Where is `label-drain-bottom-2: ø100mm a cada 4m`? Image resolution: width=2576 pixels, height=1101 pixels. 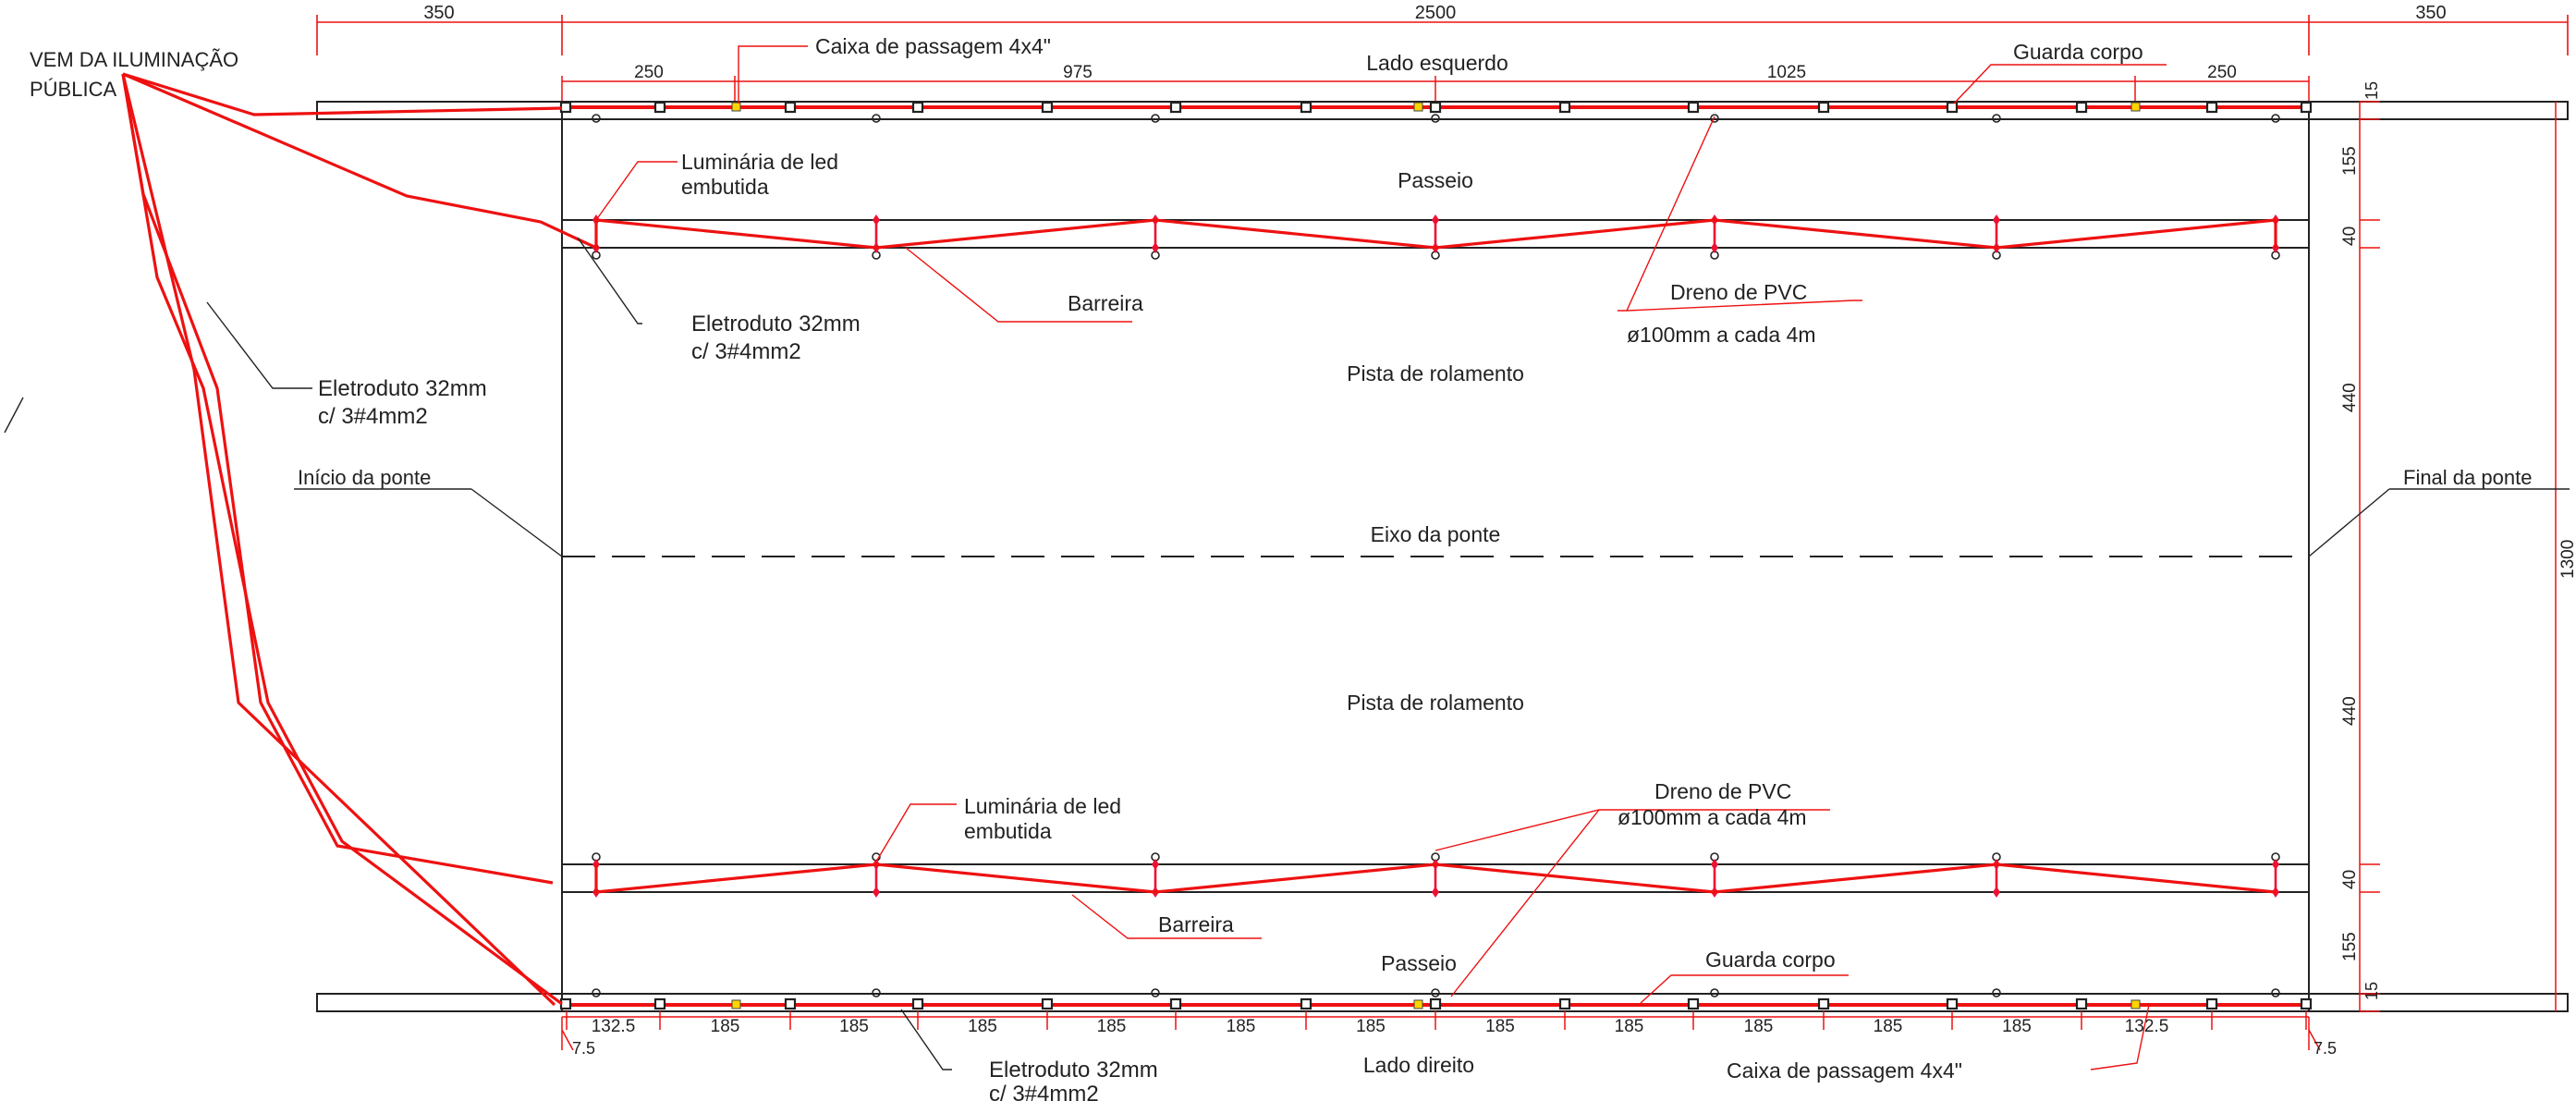
label-drain-bottom-2: ø100mm a cada 4m is located at coordinates (1712, 817).